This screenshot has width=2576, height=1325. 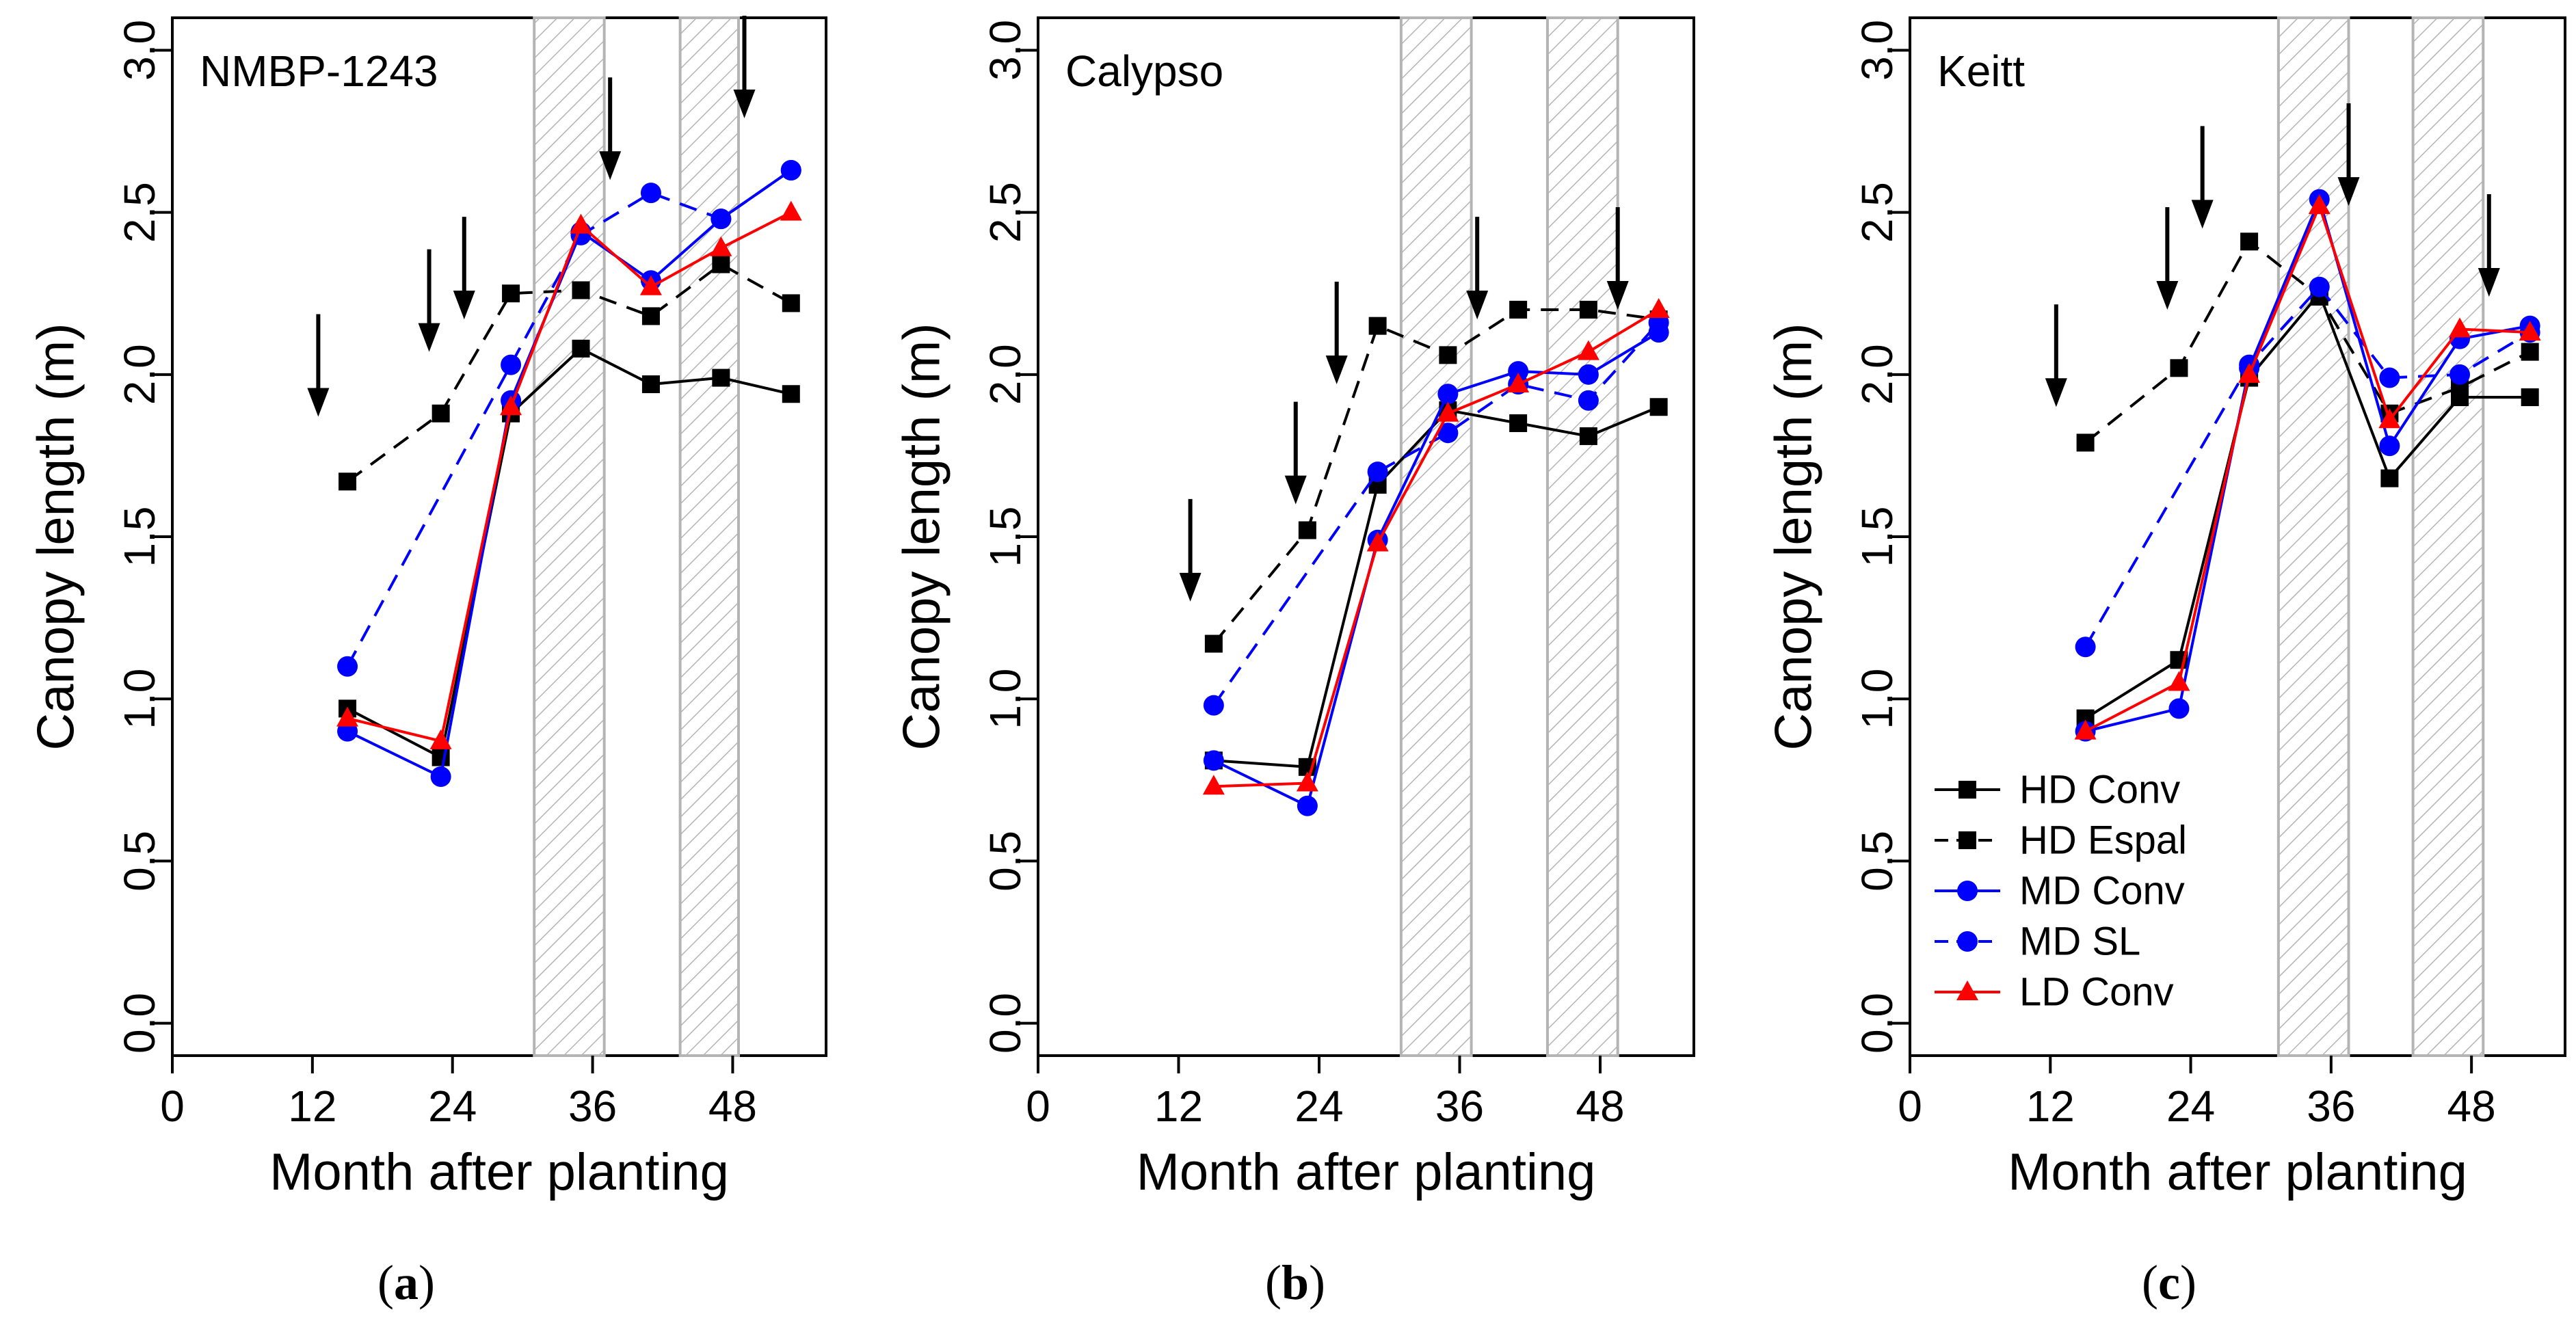 What do you see at coordinates (2169, 1282) in the screenshot?
I see `caption-label: (c)` at bounding box center [2169, 1282].